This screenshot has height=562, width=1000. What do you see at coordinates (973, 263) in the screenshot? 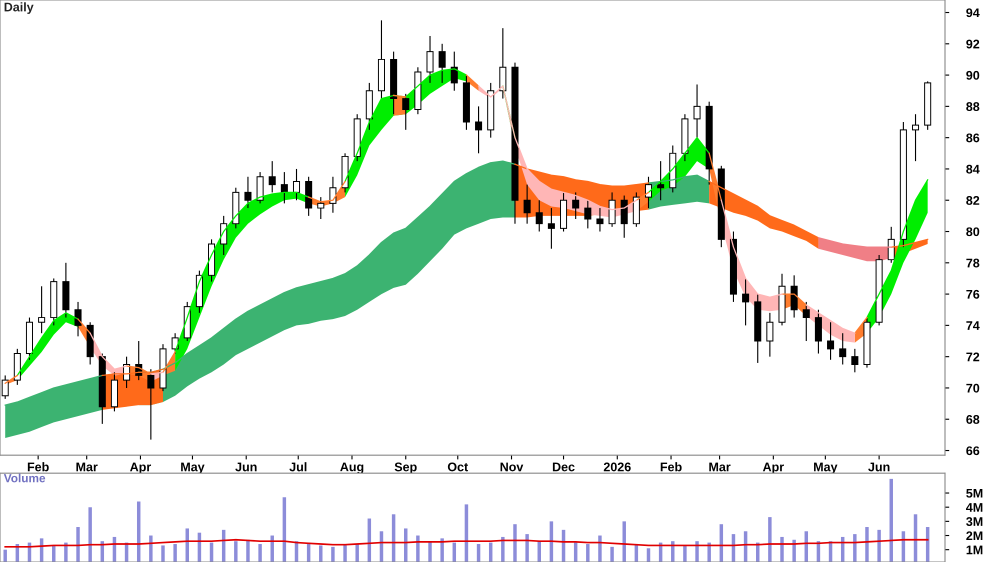
I see `y-tick-label: 78` at bounding box center [973, 263].